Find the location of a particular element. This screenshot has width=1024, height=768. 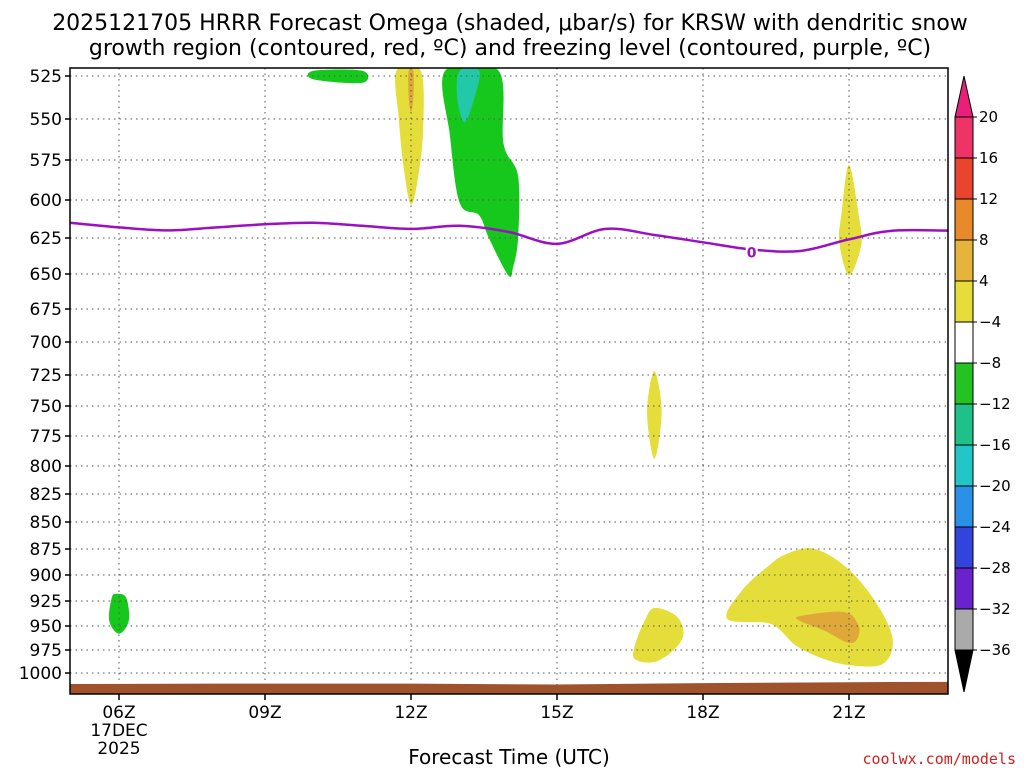

freezing-level-label: 0 is located at coordinates (752, 253).